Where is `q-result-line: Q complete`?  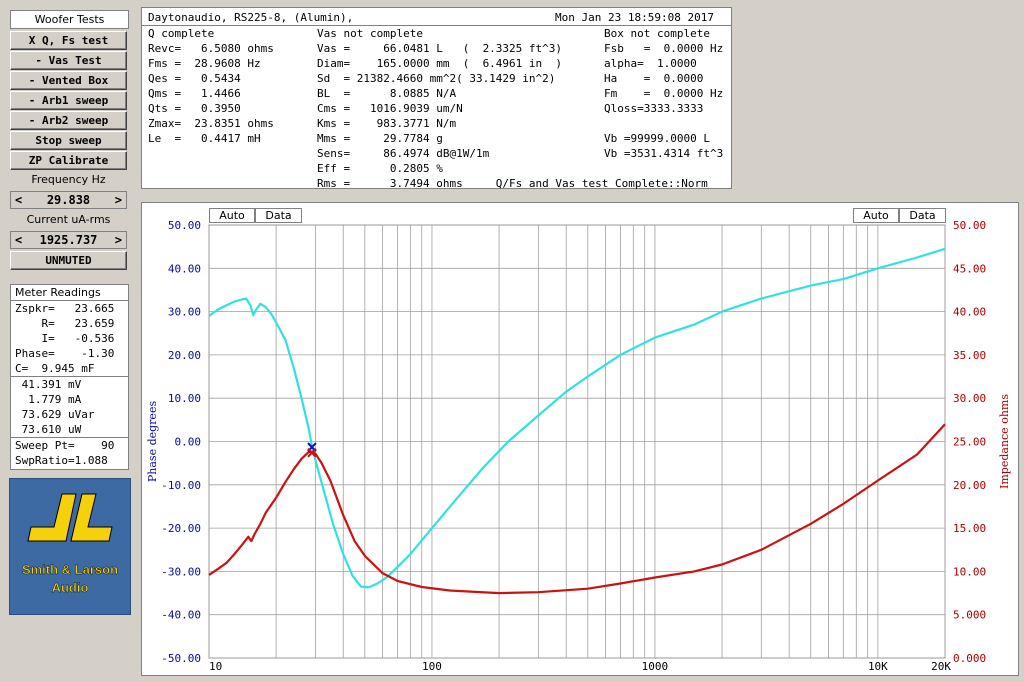
q-result-line: Q complete is located at coordinates (181, 33).